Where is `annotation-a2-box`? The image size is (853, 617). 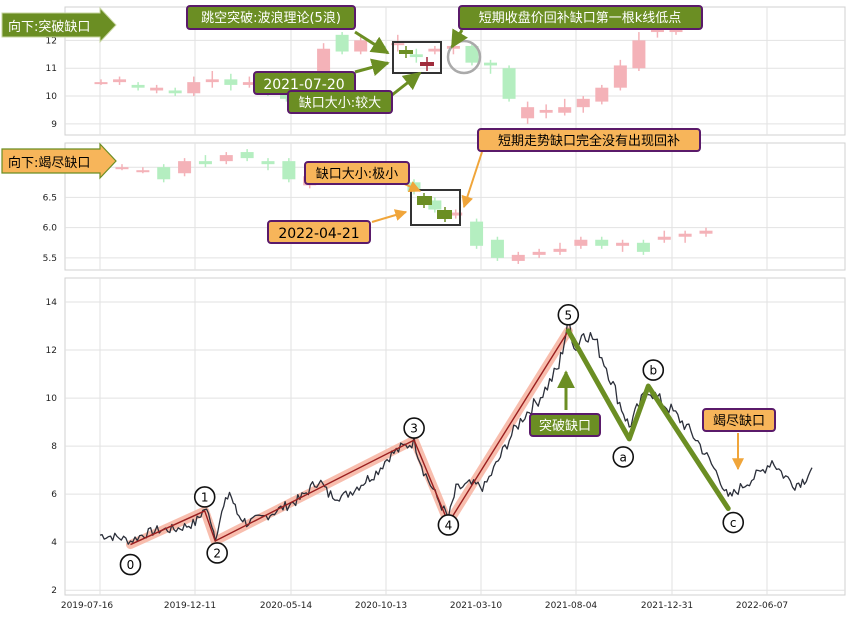 annotation-a2-box is located at coordinates (580, 17).